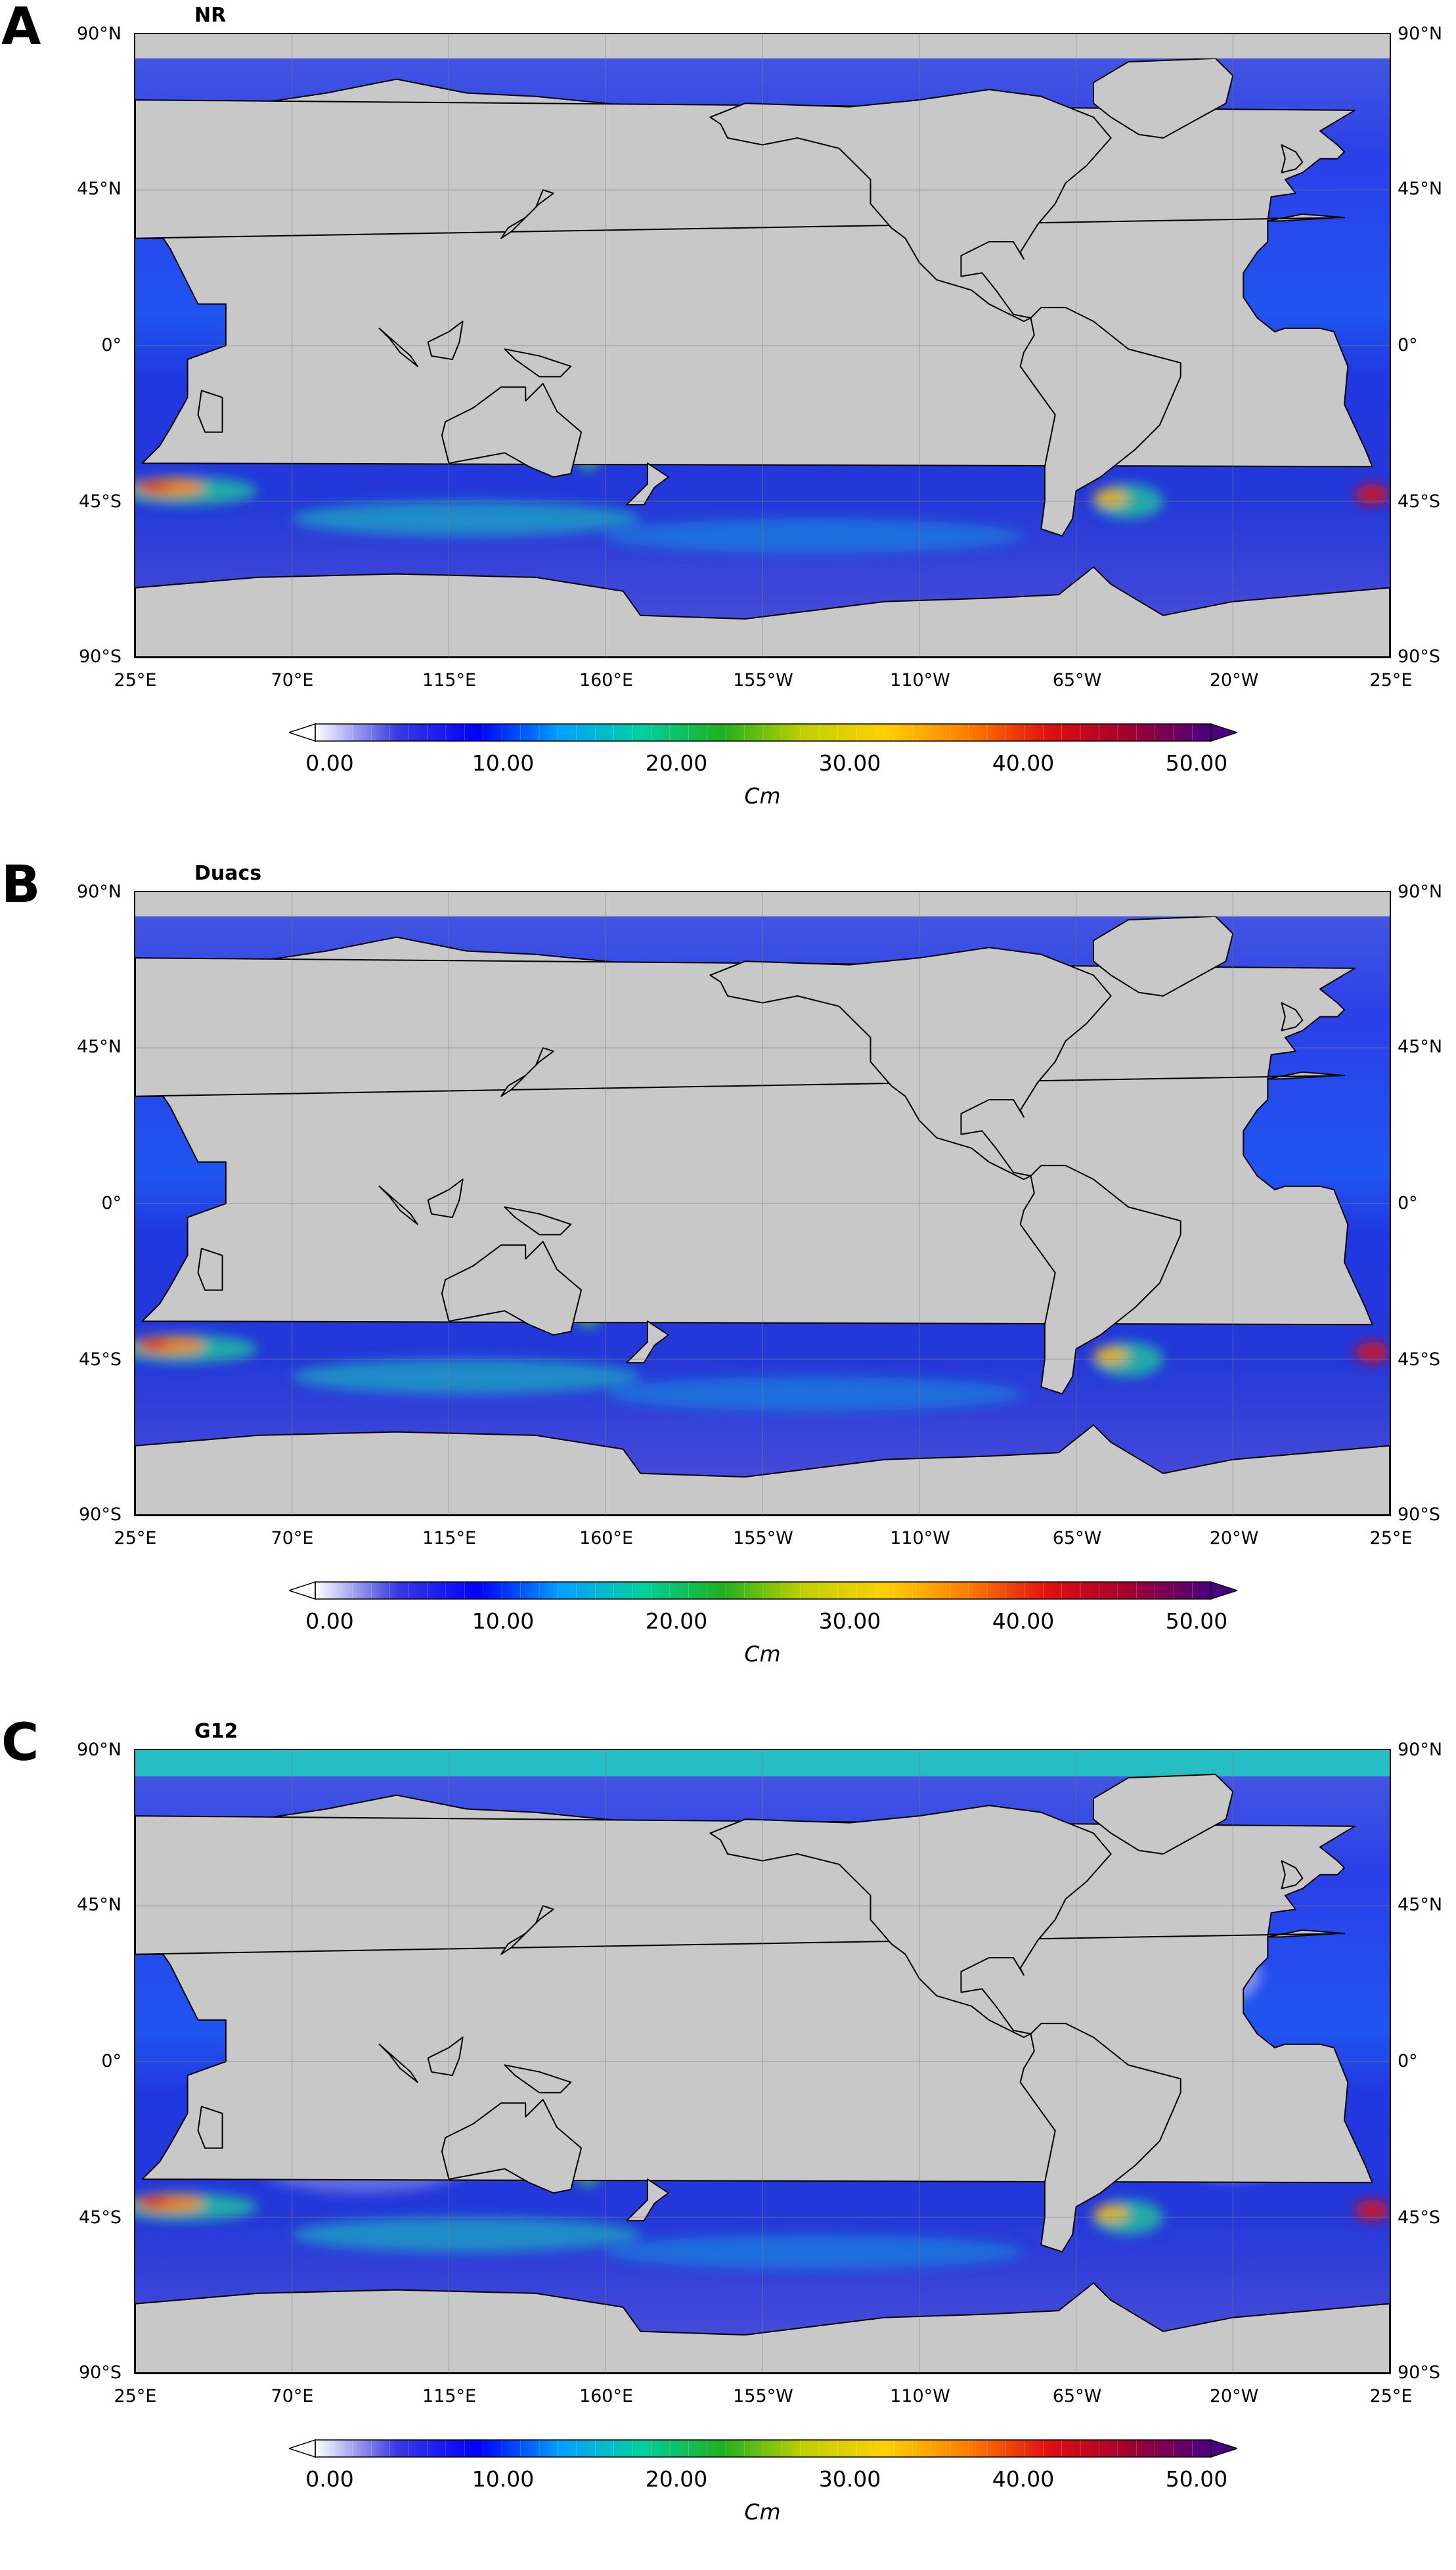  Describe the element at coordinates (216, 1731) in the screenshot. I see `panel-title: G12` at that location.